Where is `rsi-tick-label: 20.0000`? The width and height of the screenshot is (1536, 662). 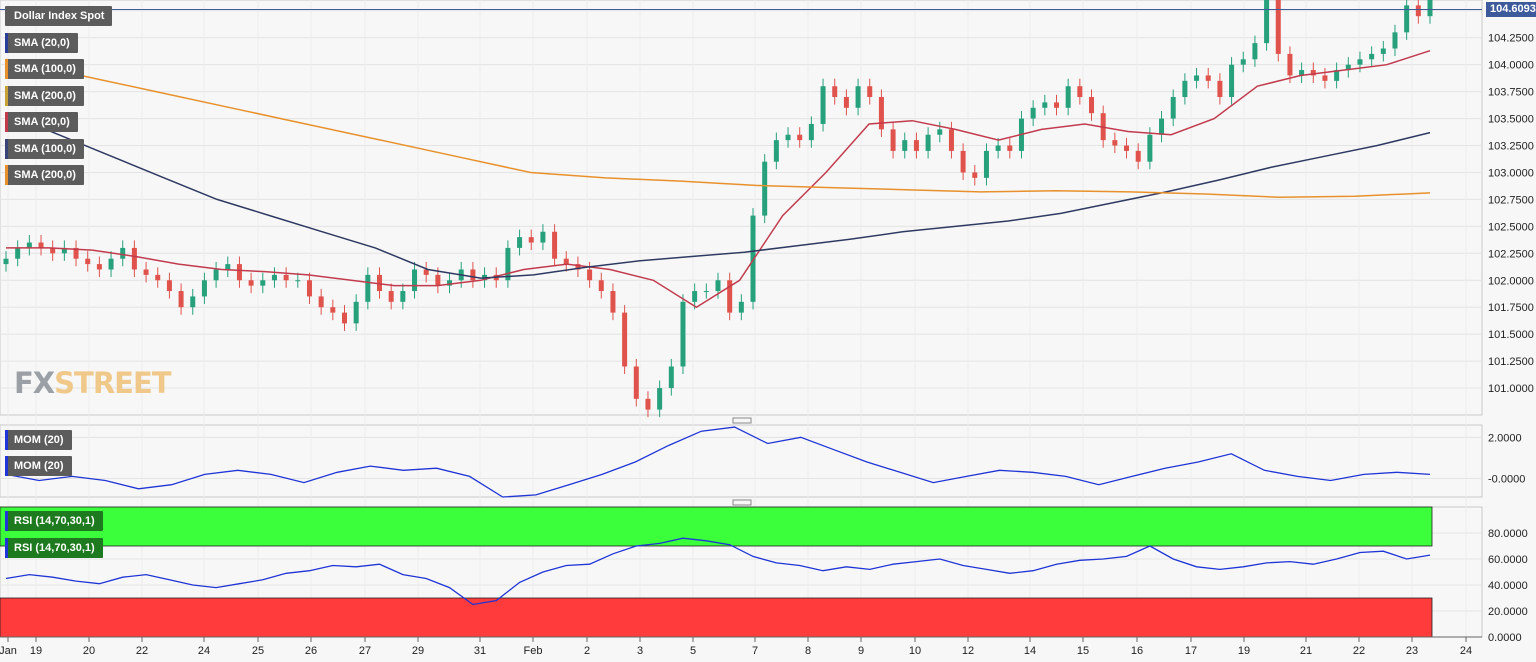
rsi-tick-label: 20.0000 is located at coordinates (1508, 612).